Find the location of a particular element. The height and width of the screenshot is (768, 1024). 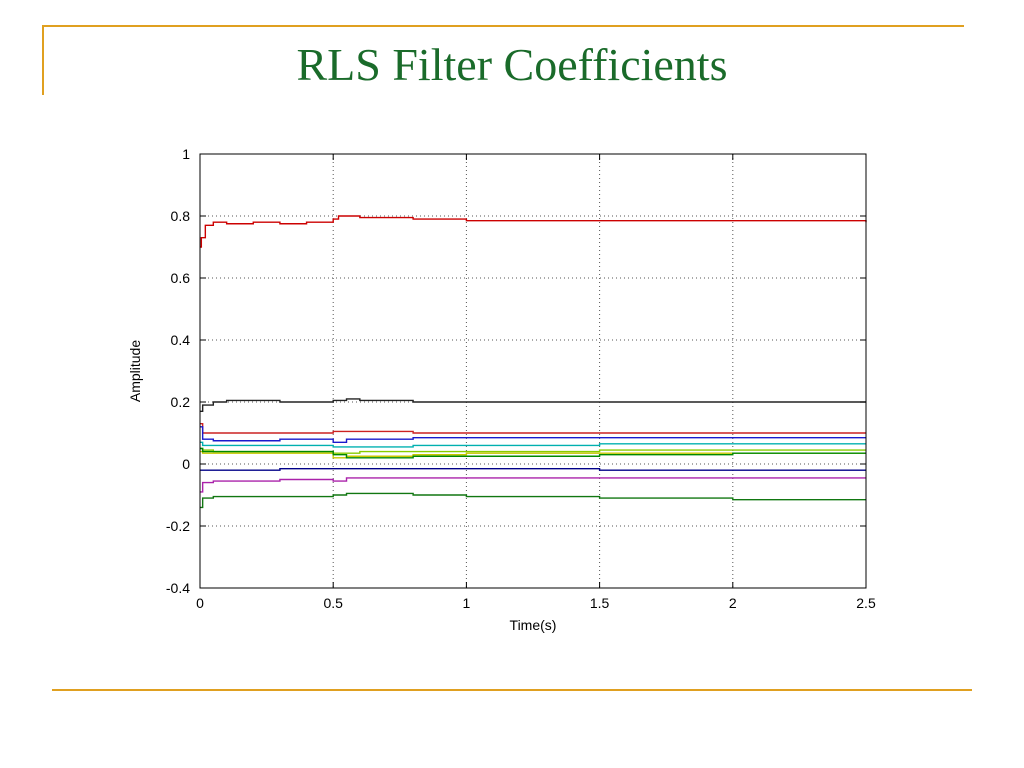

y-tick-label: 0 is located at coordinates (186, 464).